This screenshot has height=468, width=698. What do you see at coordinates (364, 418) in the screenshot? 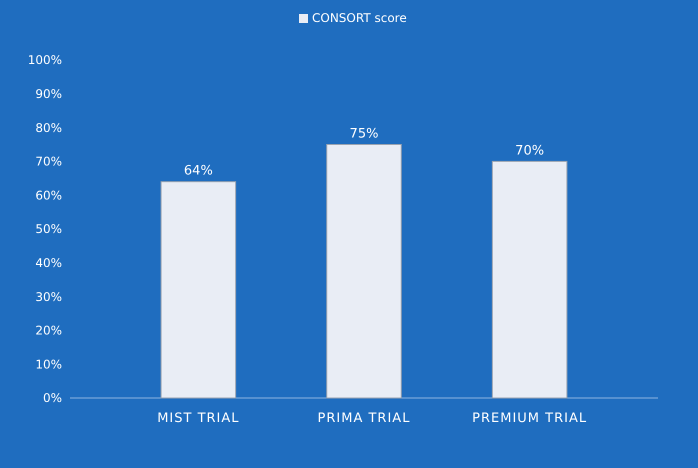
I see `x-tick-label: PRIMA TRIAL` at bounding box center [364, 418].